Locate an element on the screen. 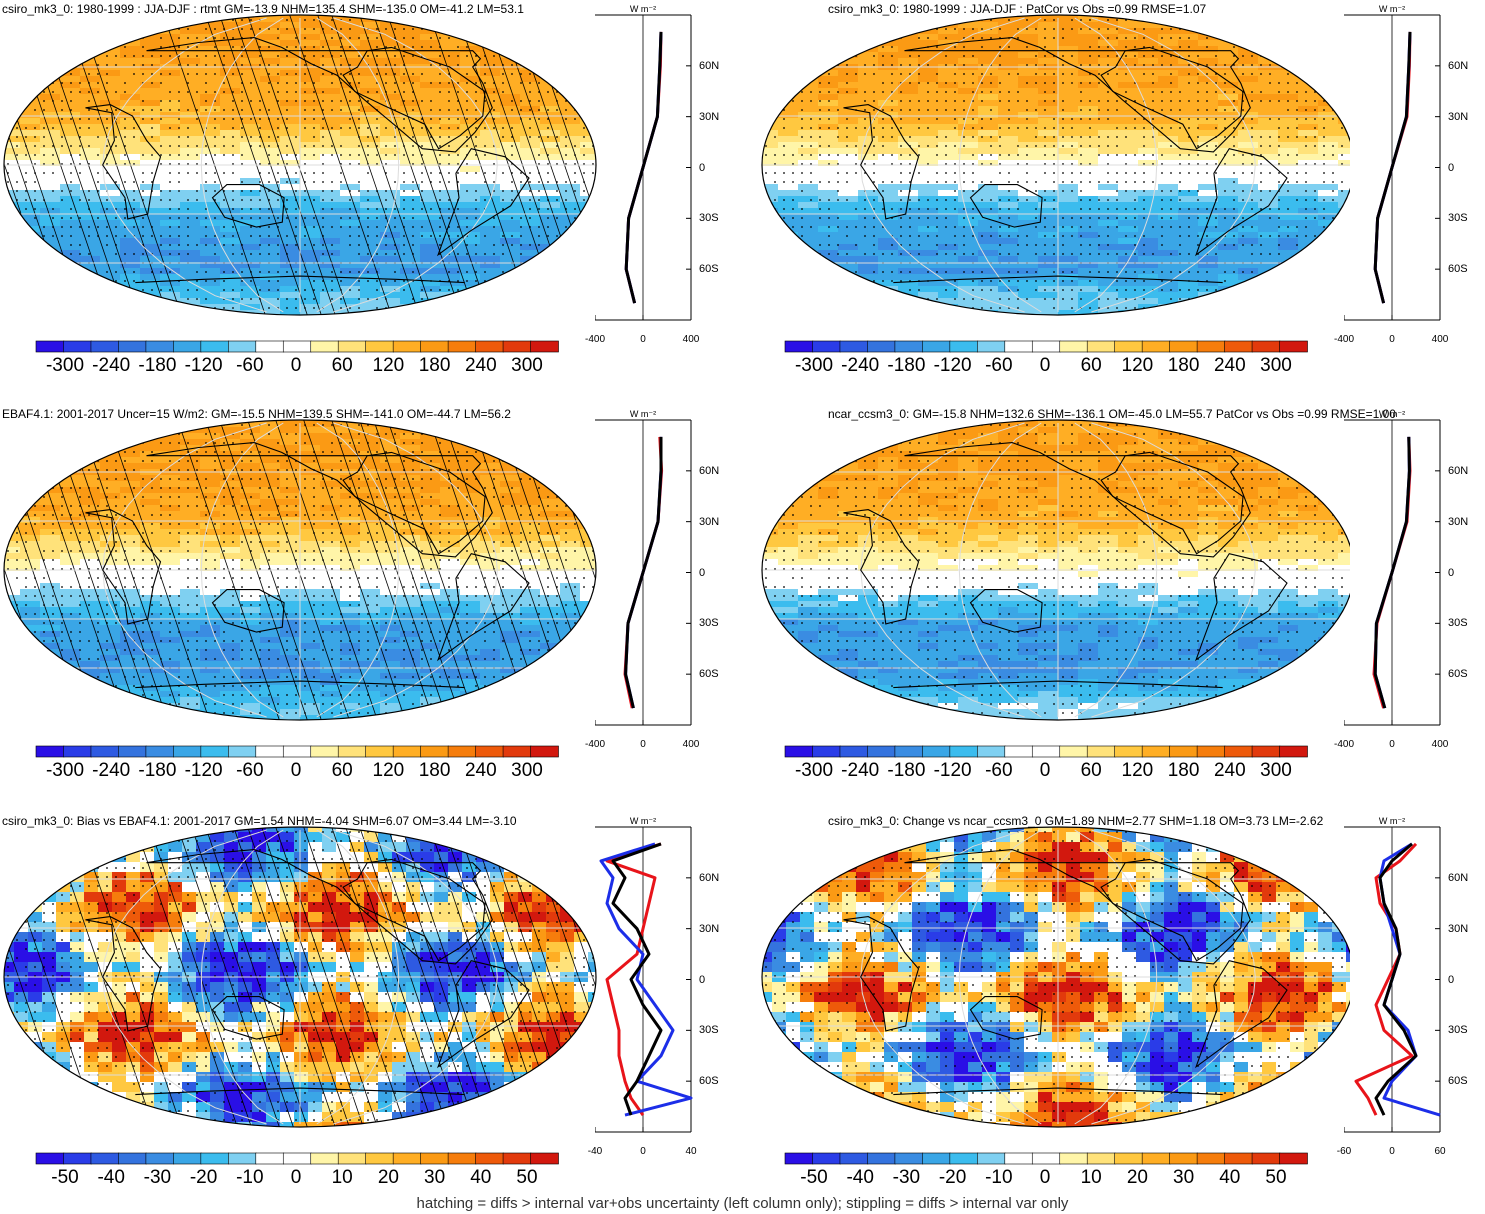 The image size is (1485, 1214). colorbar-label: 60 is located at coordinates (1091, 365).